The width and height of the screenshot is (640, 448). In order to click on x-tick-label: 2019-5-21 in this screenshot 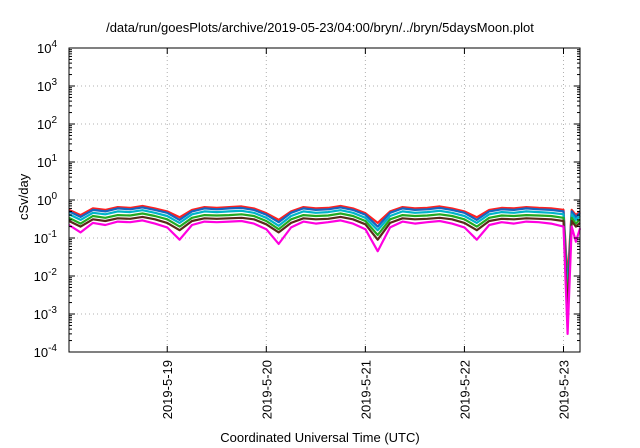, I will do `click(365, 389)`.